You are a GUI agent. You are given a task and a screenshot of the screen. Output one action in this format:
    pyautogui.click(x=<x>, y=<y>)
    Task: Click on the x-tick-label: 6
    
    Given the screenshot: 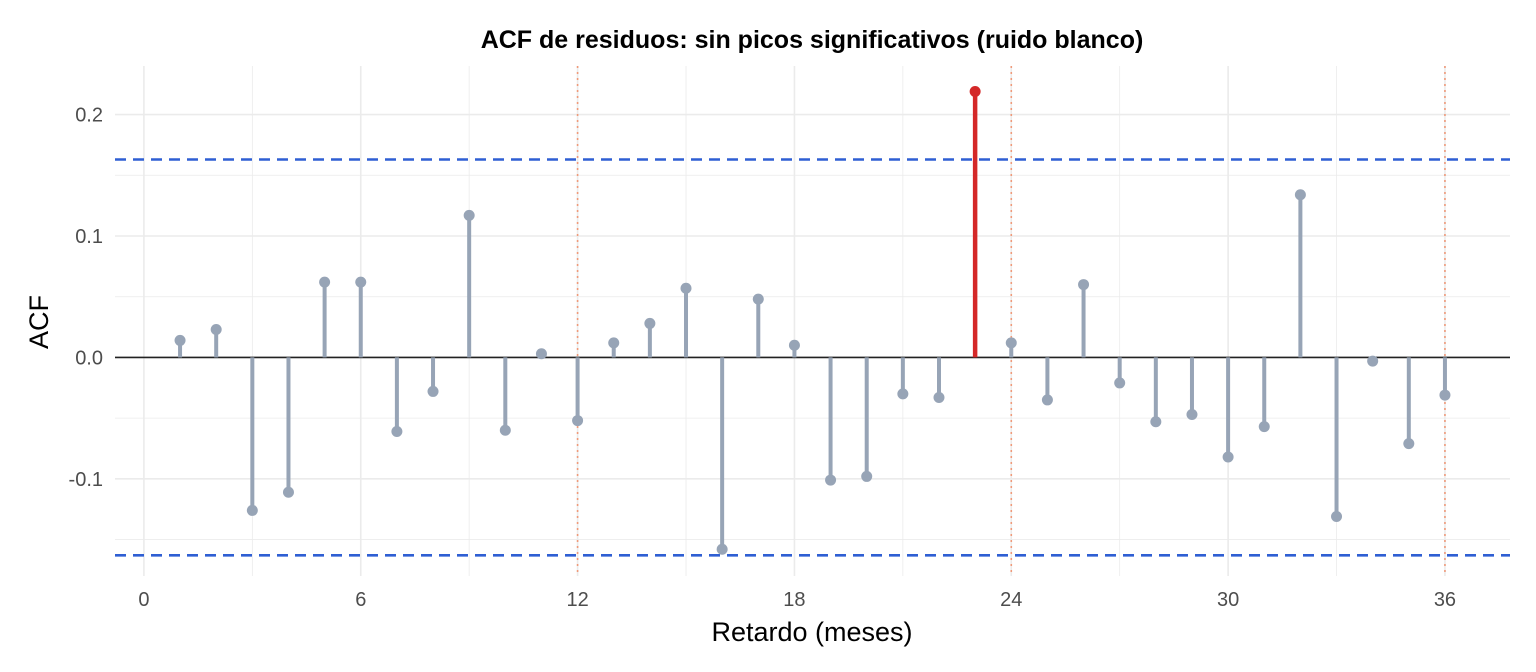 What is the action you would take?
    pyautogui.click(x=360, y=600)
    